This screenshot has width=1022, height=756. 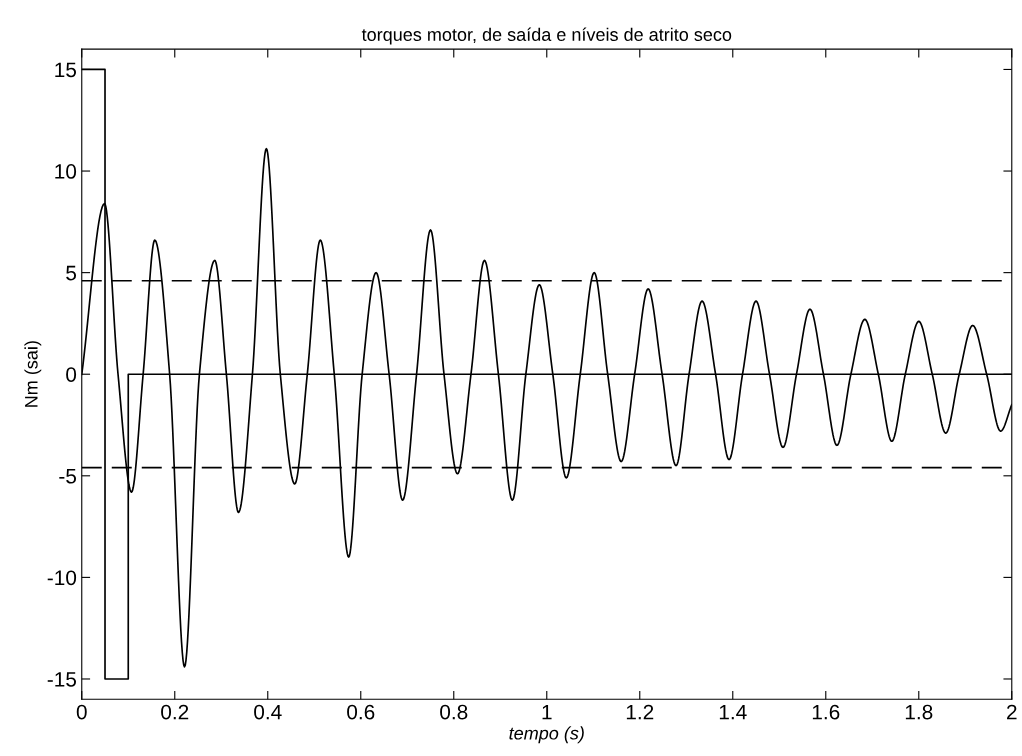 I want to click on x-tick-label: 1, so click(x=547, y=712).